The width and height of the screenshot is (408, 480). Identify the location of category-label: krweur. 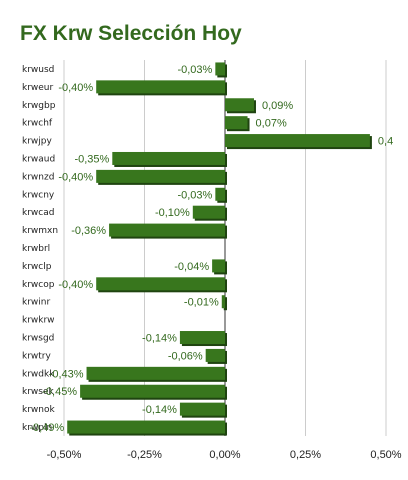
(38, 88).